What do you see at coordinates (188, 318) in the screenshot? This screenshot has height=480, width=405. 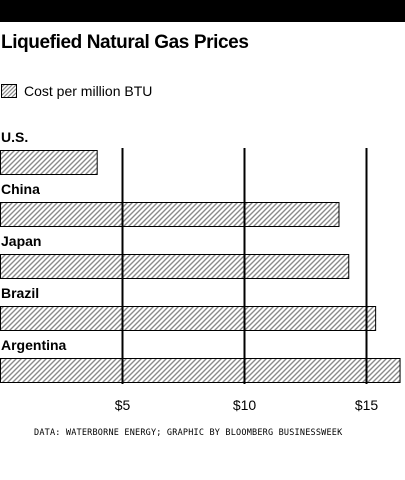 I see `bar-brazil` at bounding box center [188, 318].